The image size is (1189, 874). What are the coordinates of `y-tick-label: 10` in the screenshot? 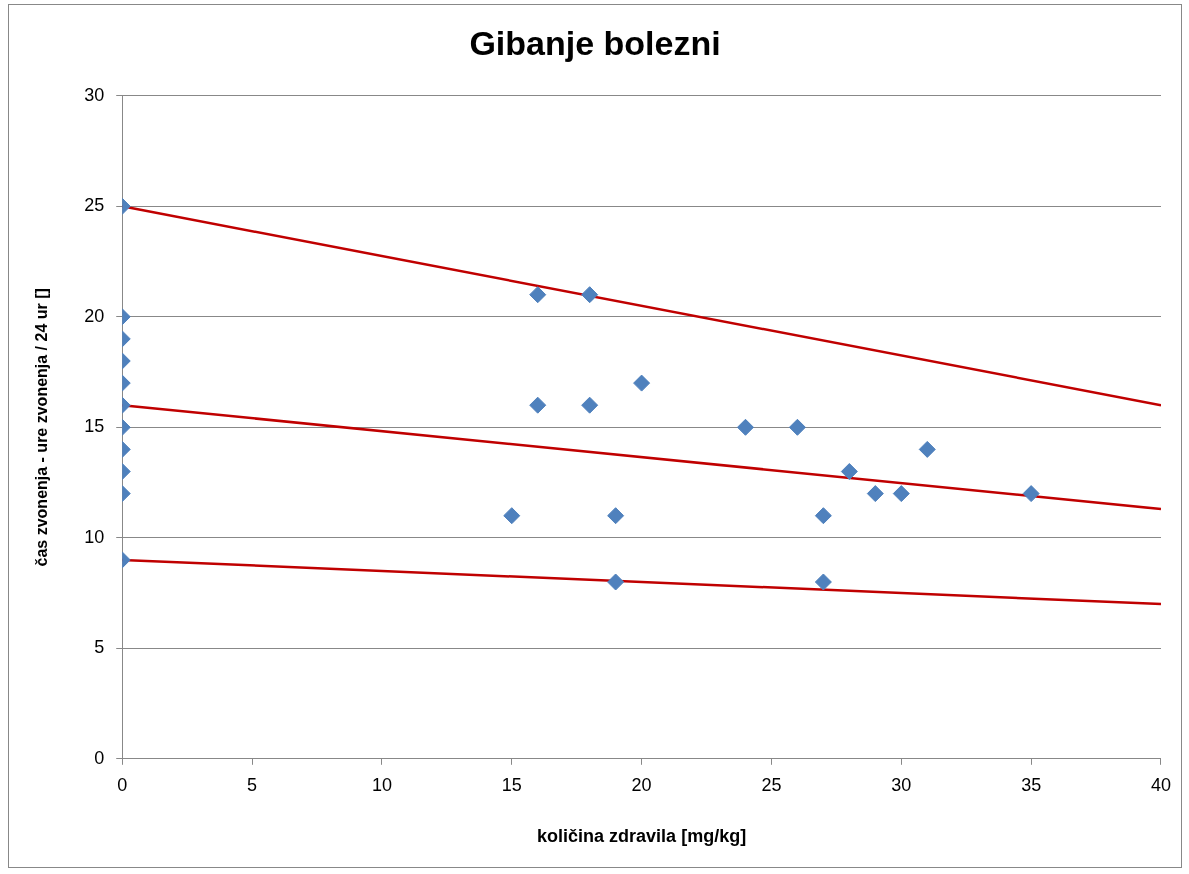 It's located at (94, 536).